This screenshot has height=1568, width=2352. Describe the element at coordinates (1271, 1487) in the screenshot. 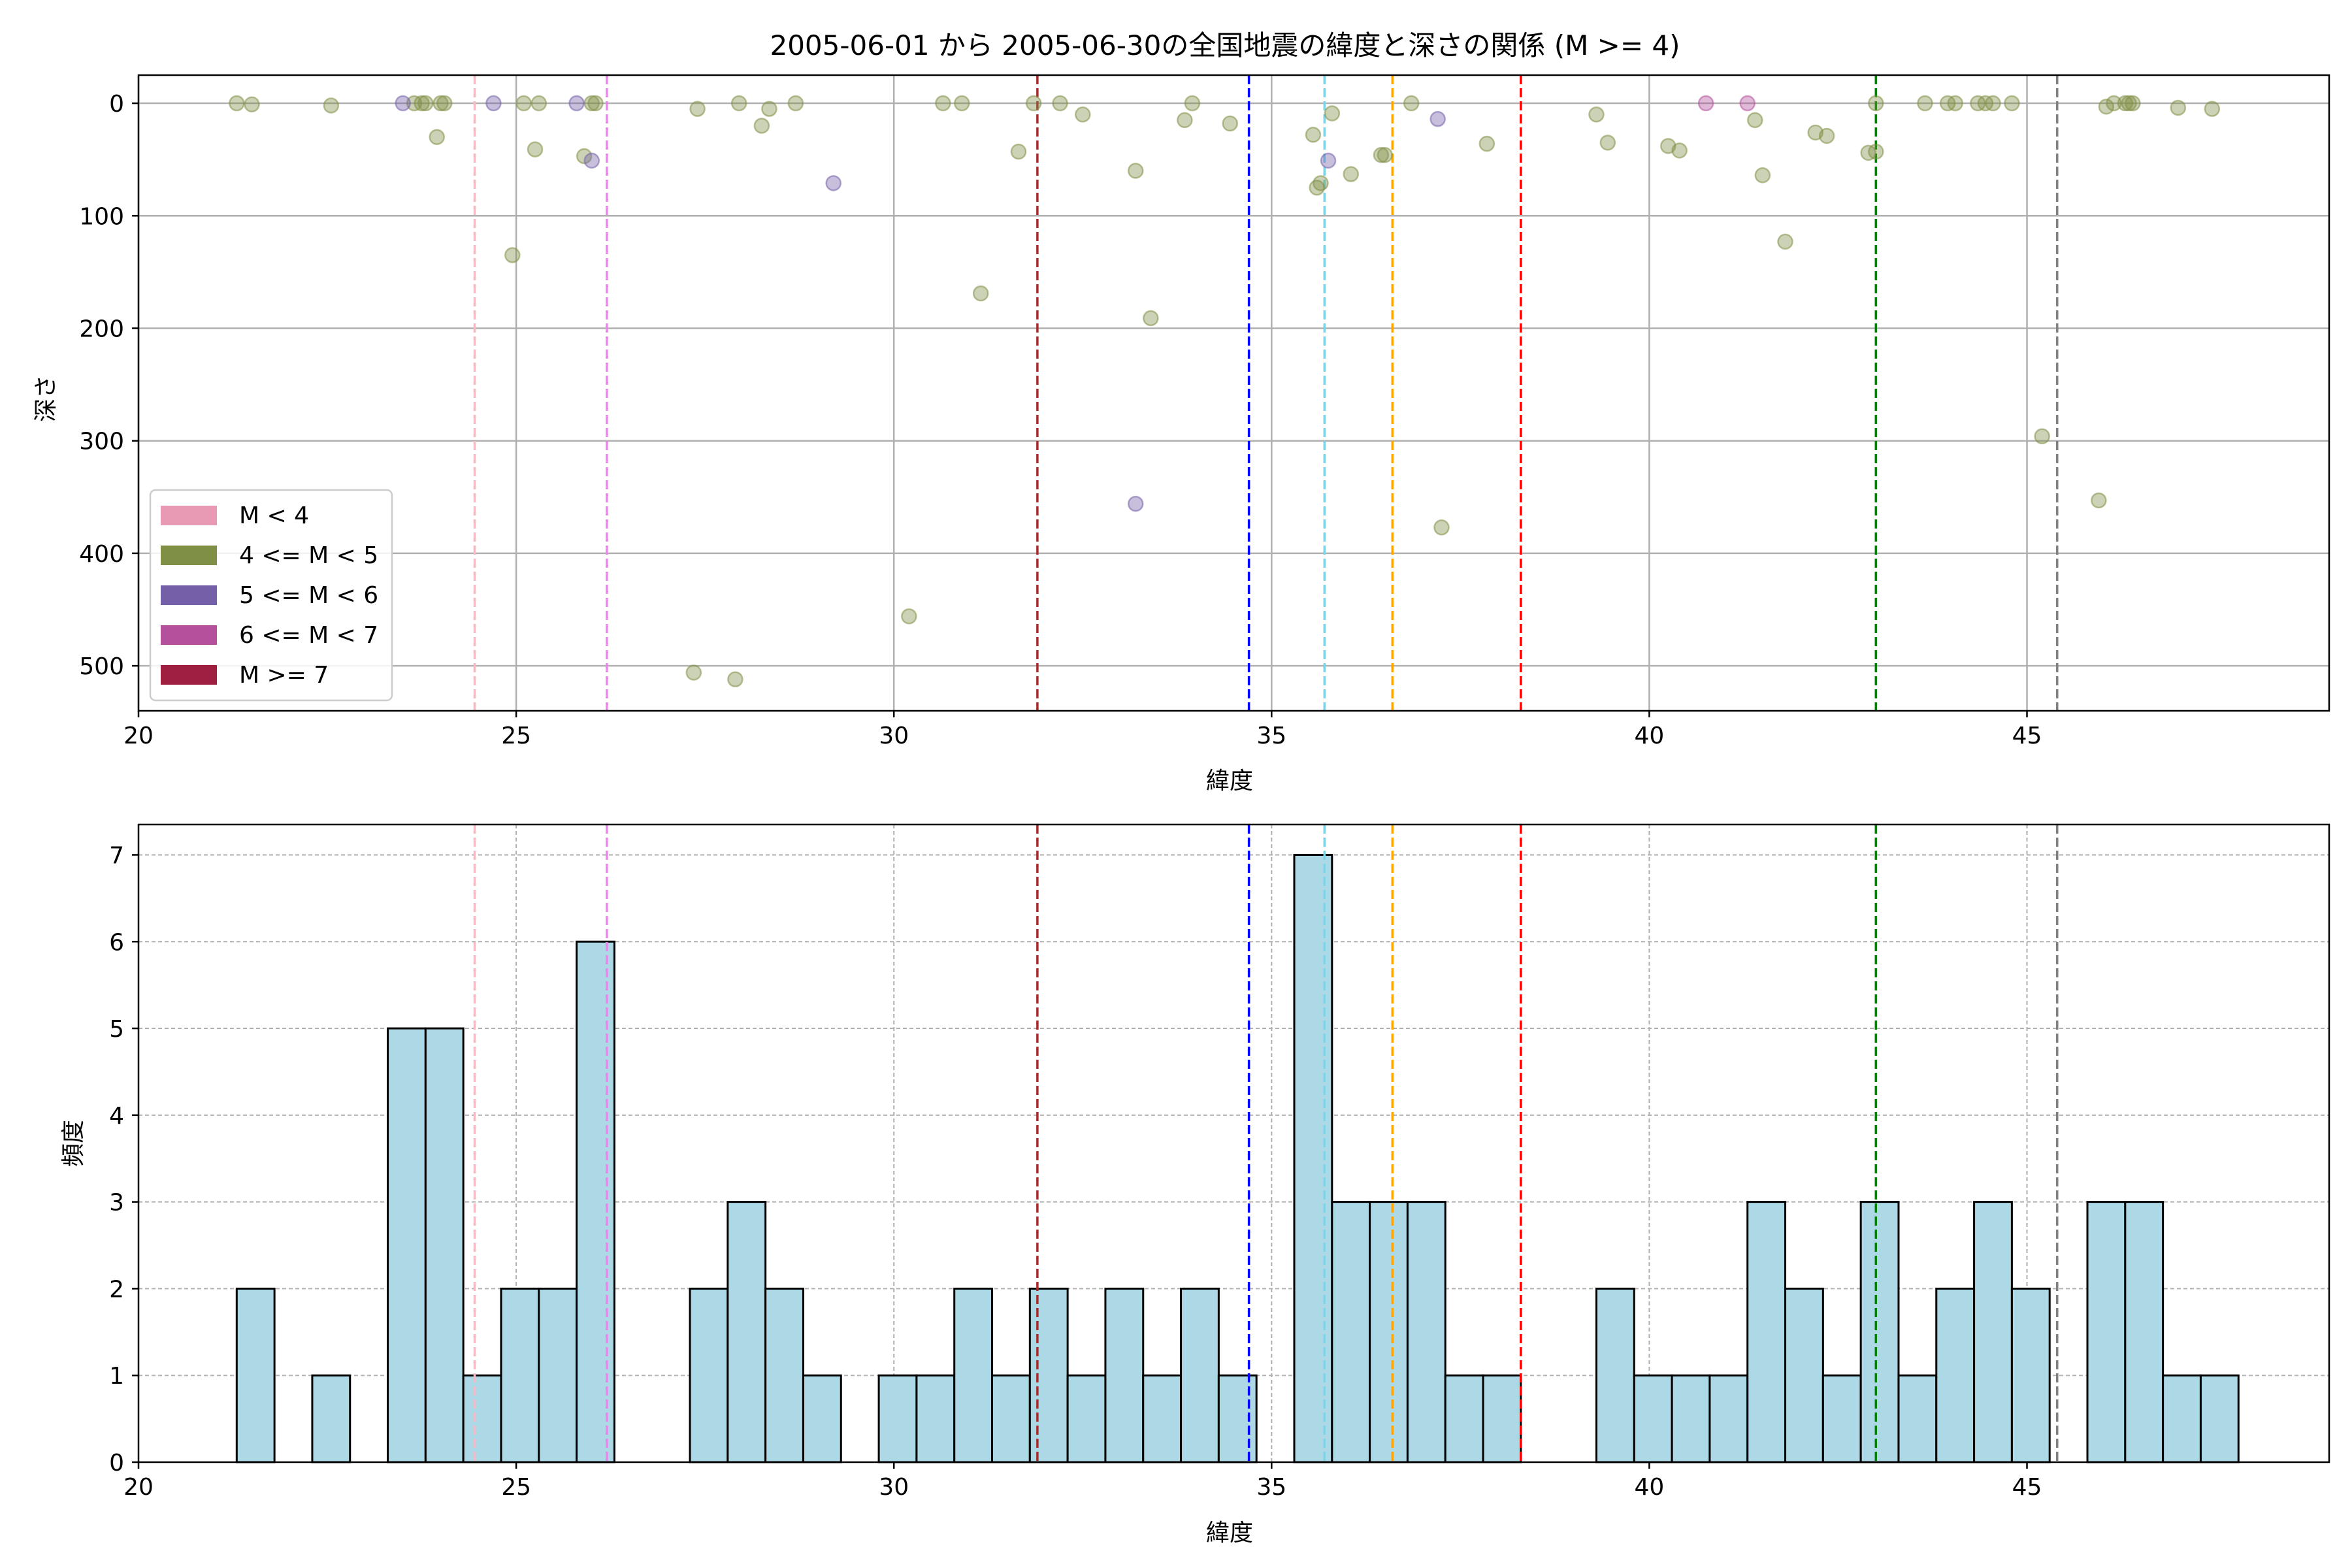

I see `hist-xtick-label: 35` at that location.